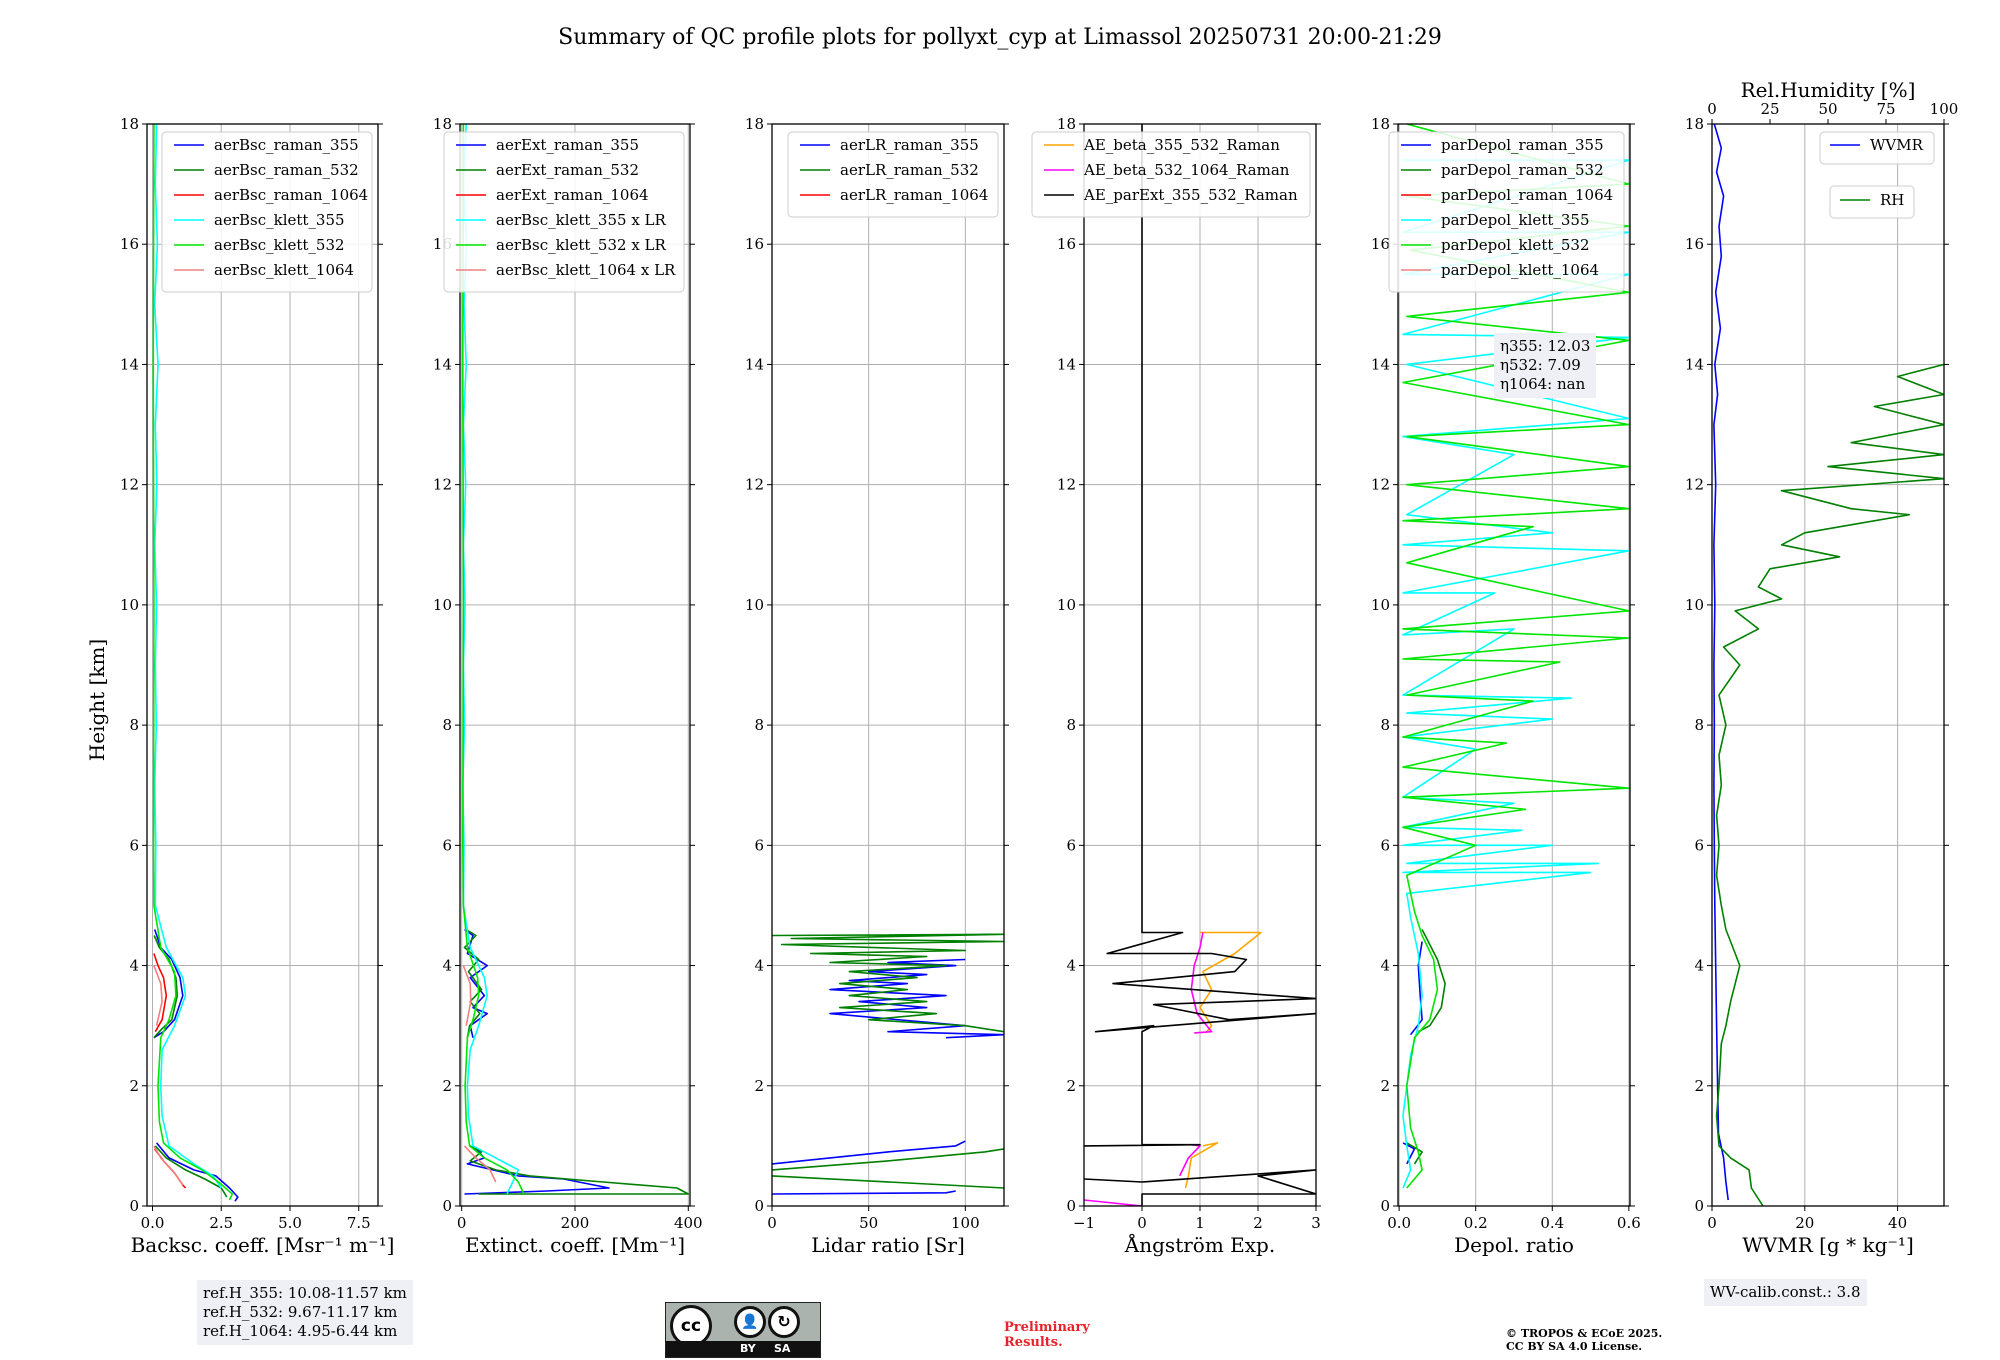 This screenshot has width=2000, height=1360. Describe the element at coordinates (575, 1245) in the screenshot. I see `x-axis-label: Extinct. coeff. [Mm⁻¹]` at that location.